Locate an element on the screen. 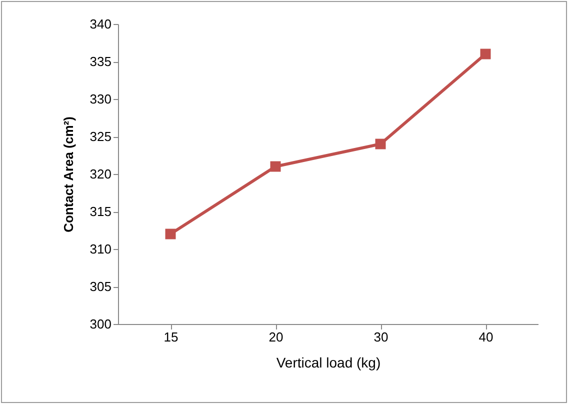 This screenshot has height=404, width=568. y-tick-label: 310 is located at coordinates (101, 249).